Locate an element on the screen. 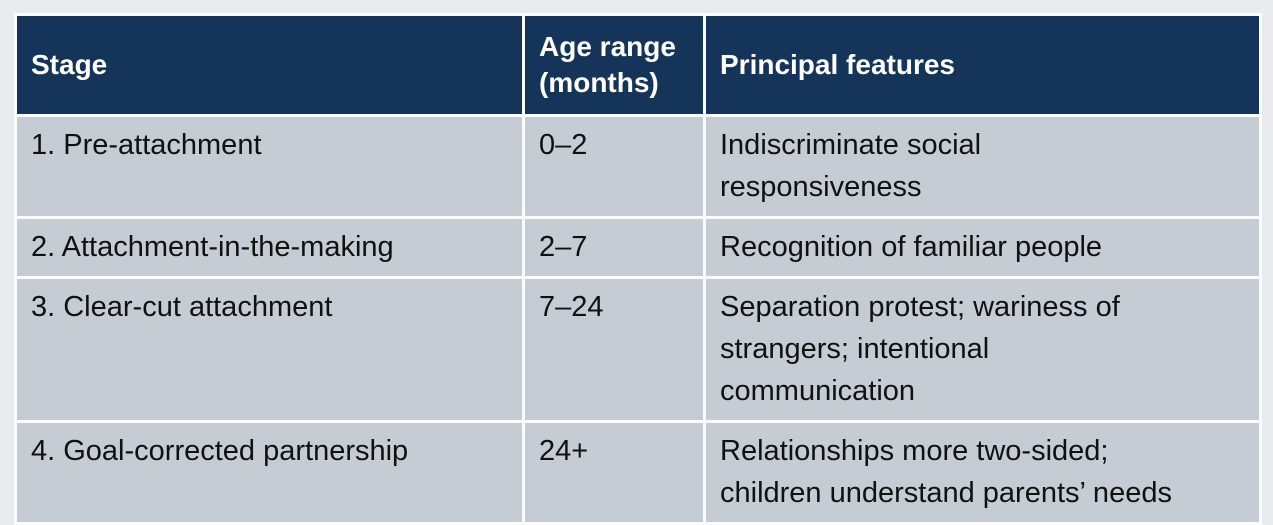 This screenshot has width=1273, height=525. cell-features: Recognition of familiar people is located at coordinates (982, 248).